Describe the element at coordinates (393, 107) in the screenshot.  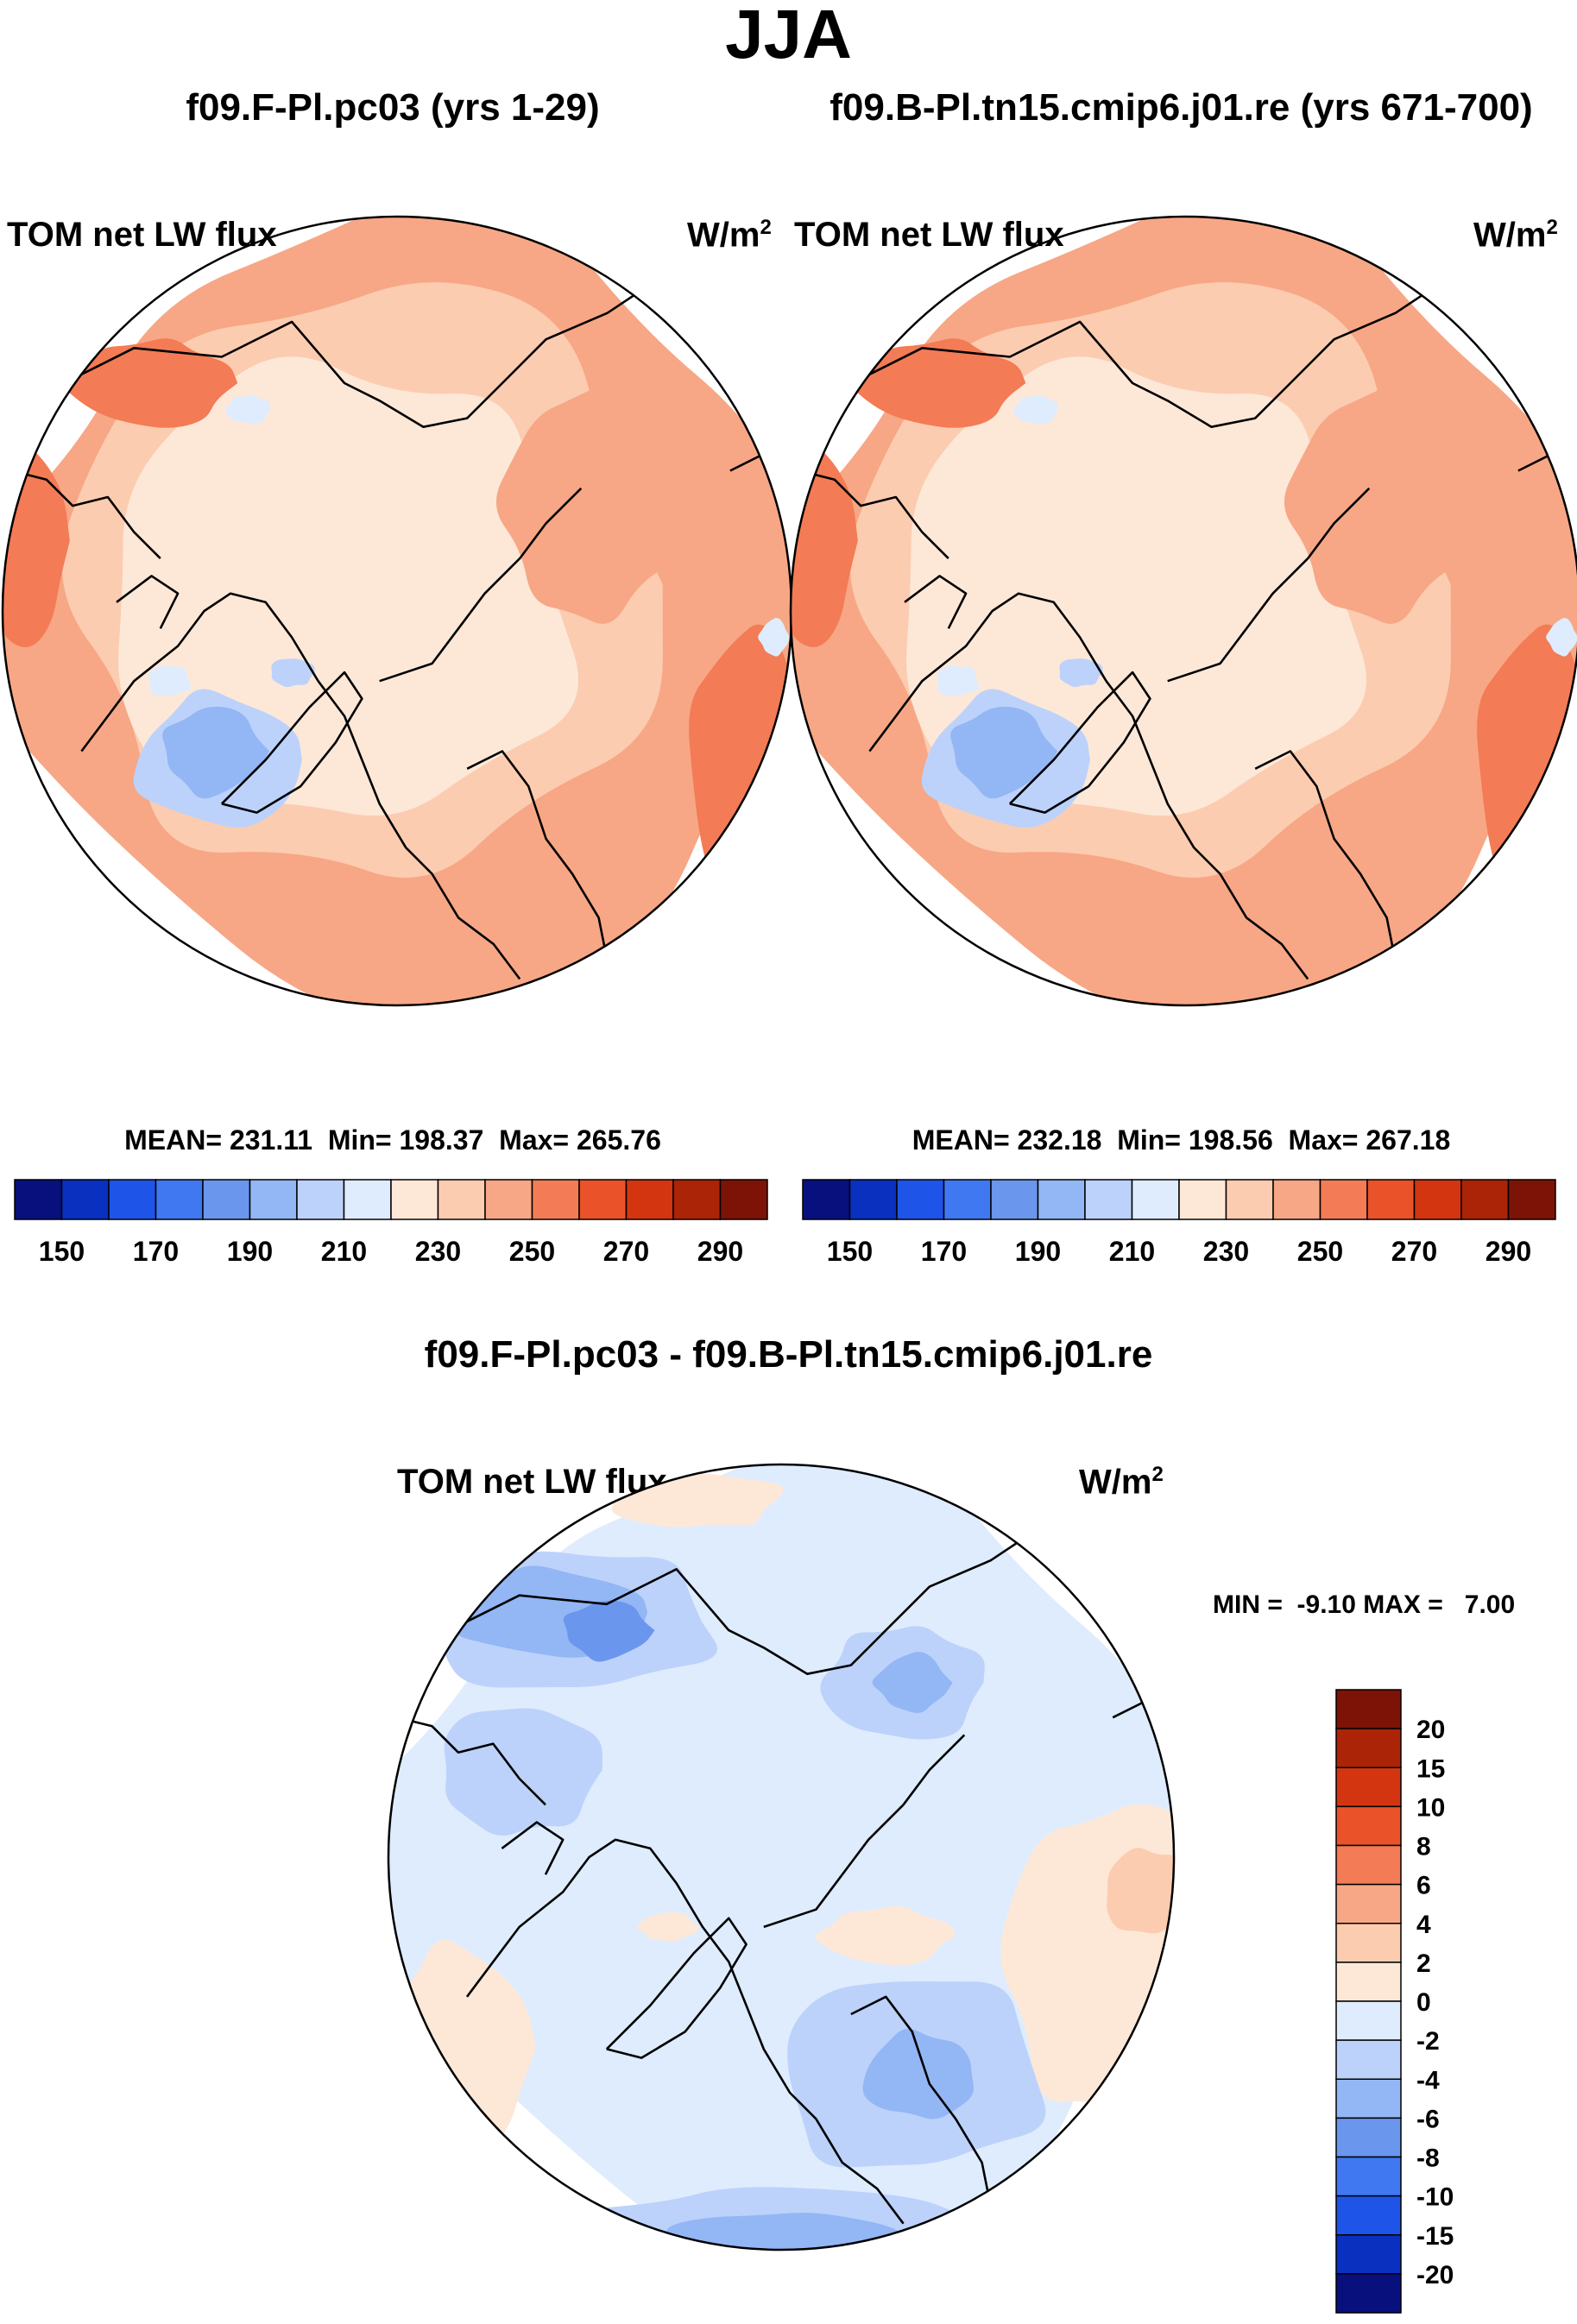
I see `left-panel-title: f09.F-Pl.pc03 (yrs 1-29)` at that location.